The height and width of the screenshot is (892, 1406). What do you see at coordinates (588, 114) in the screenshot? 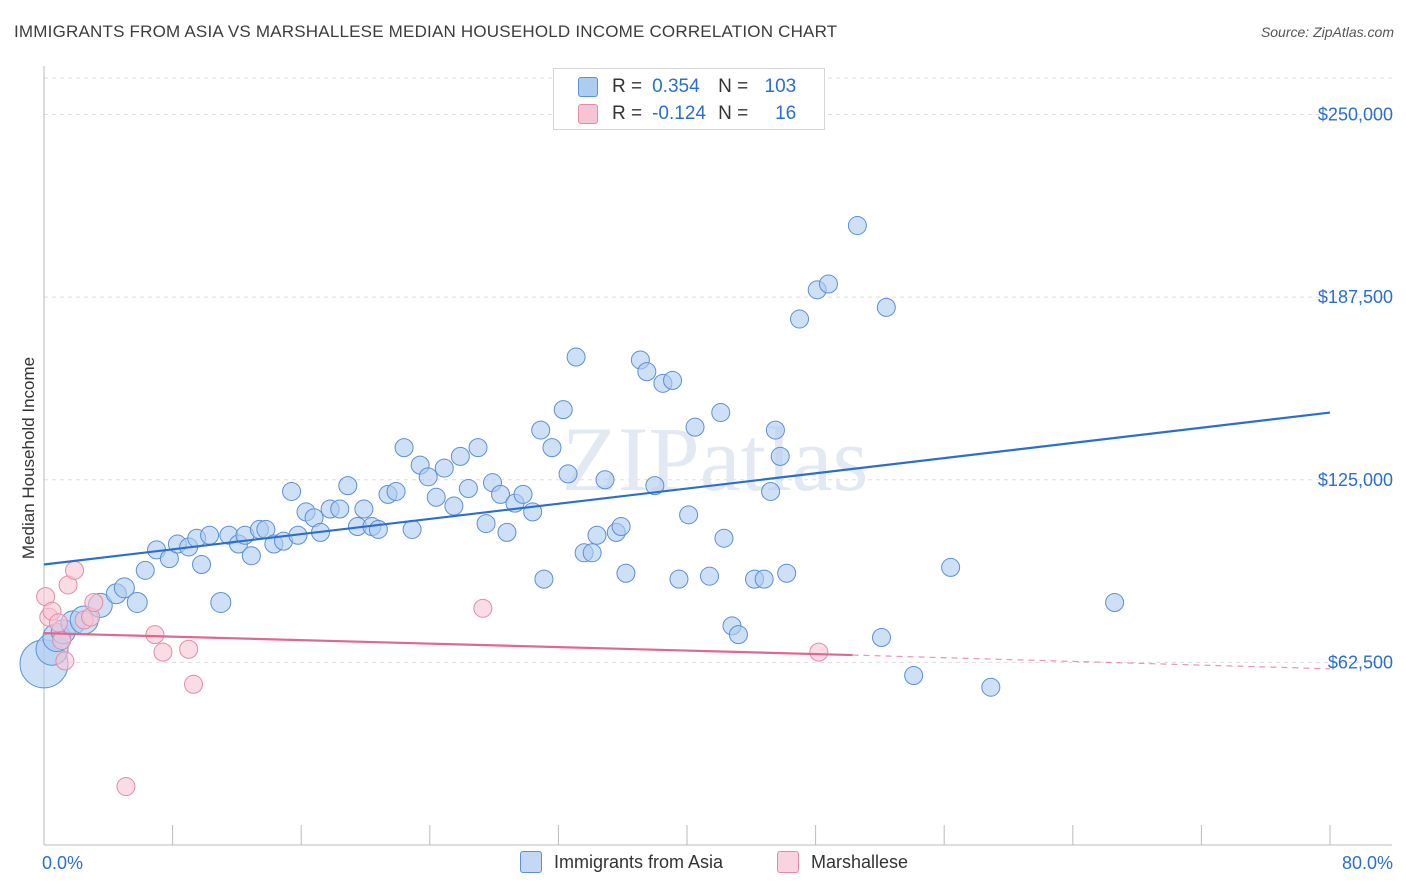
I see `marshallese-swatch-icon` at bounding box center [588, 114].